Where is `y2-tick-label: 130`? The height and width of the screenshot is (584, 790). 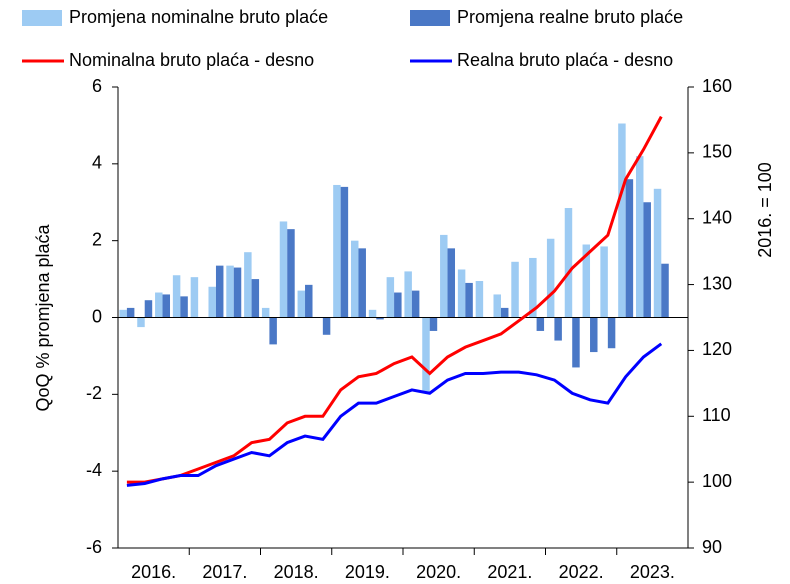 y2-tick-label: 130 is located at coordinates (717, 283).